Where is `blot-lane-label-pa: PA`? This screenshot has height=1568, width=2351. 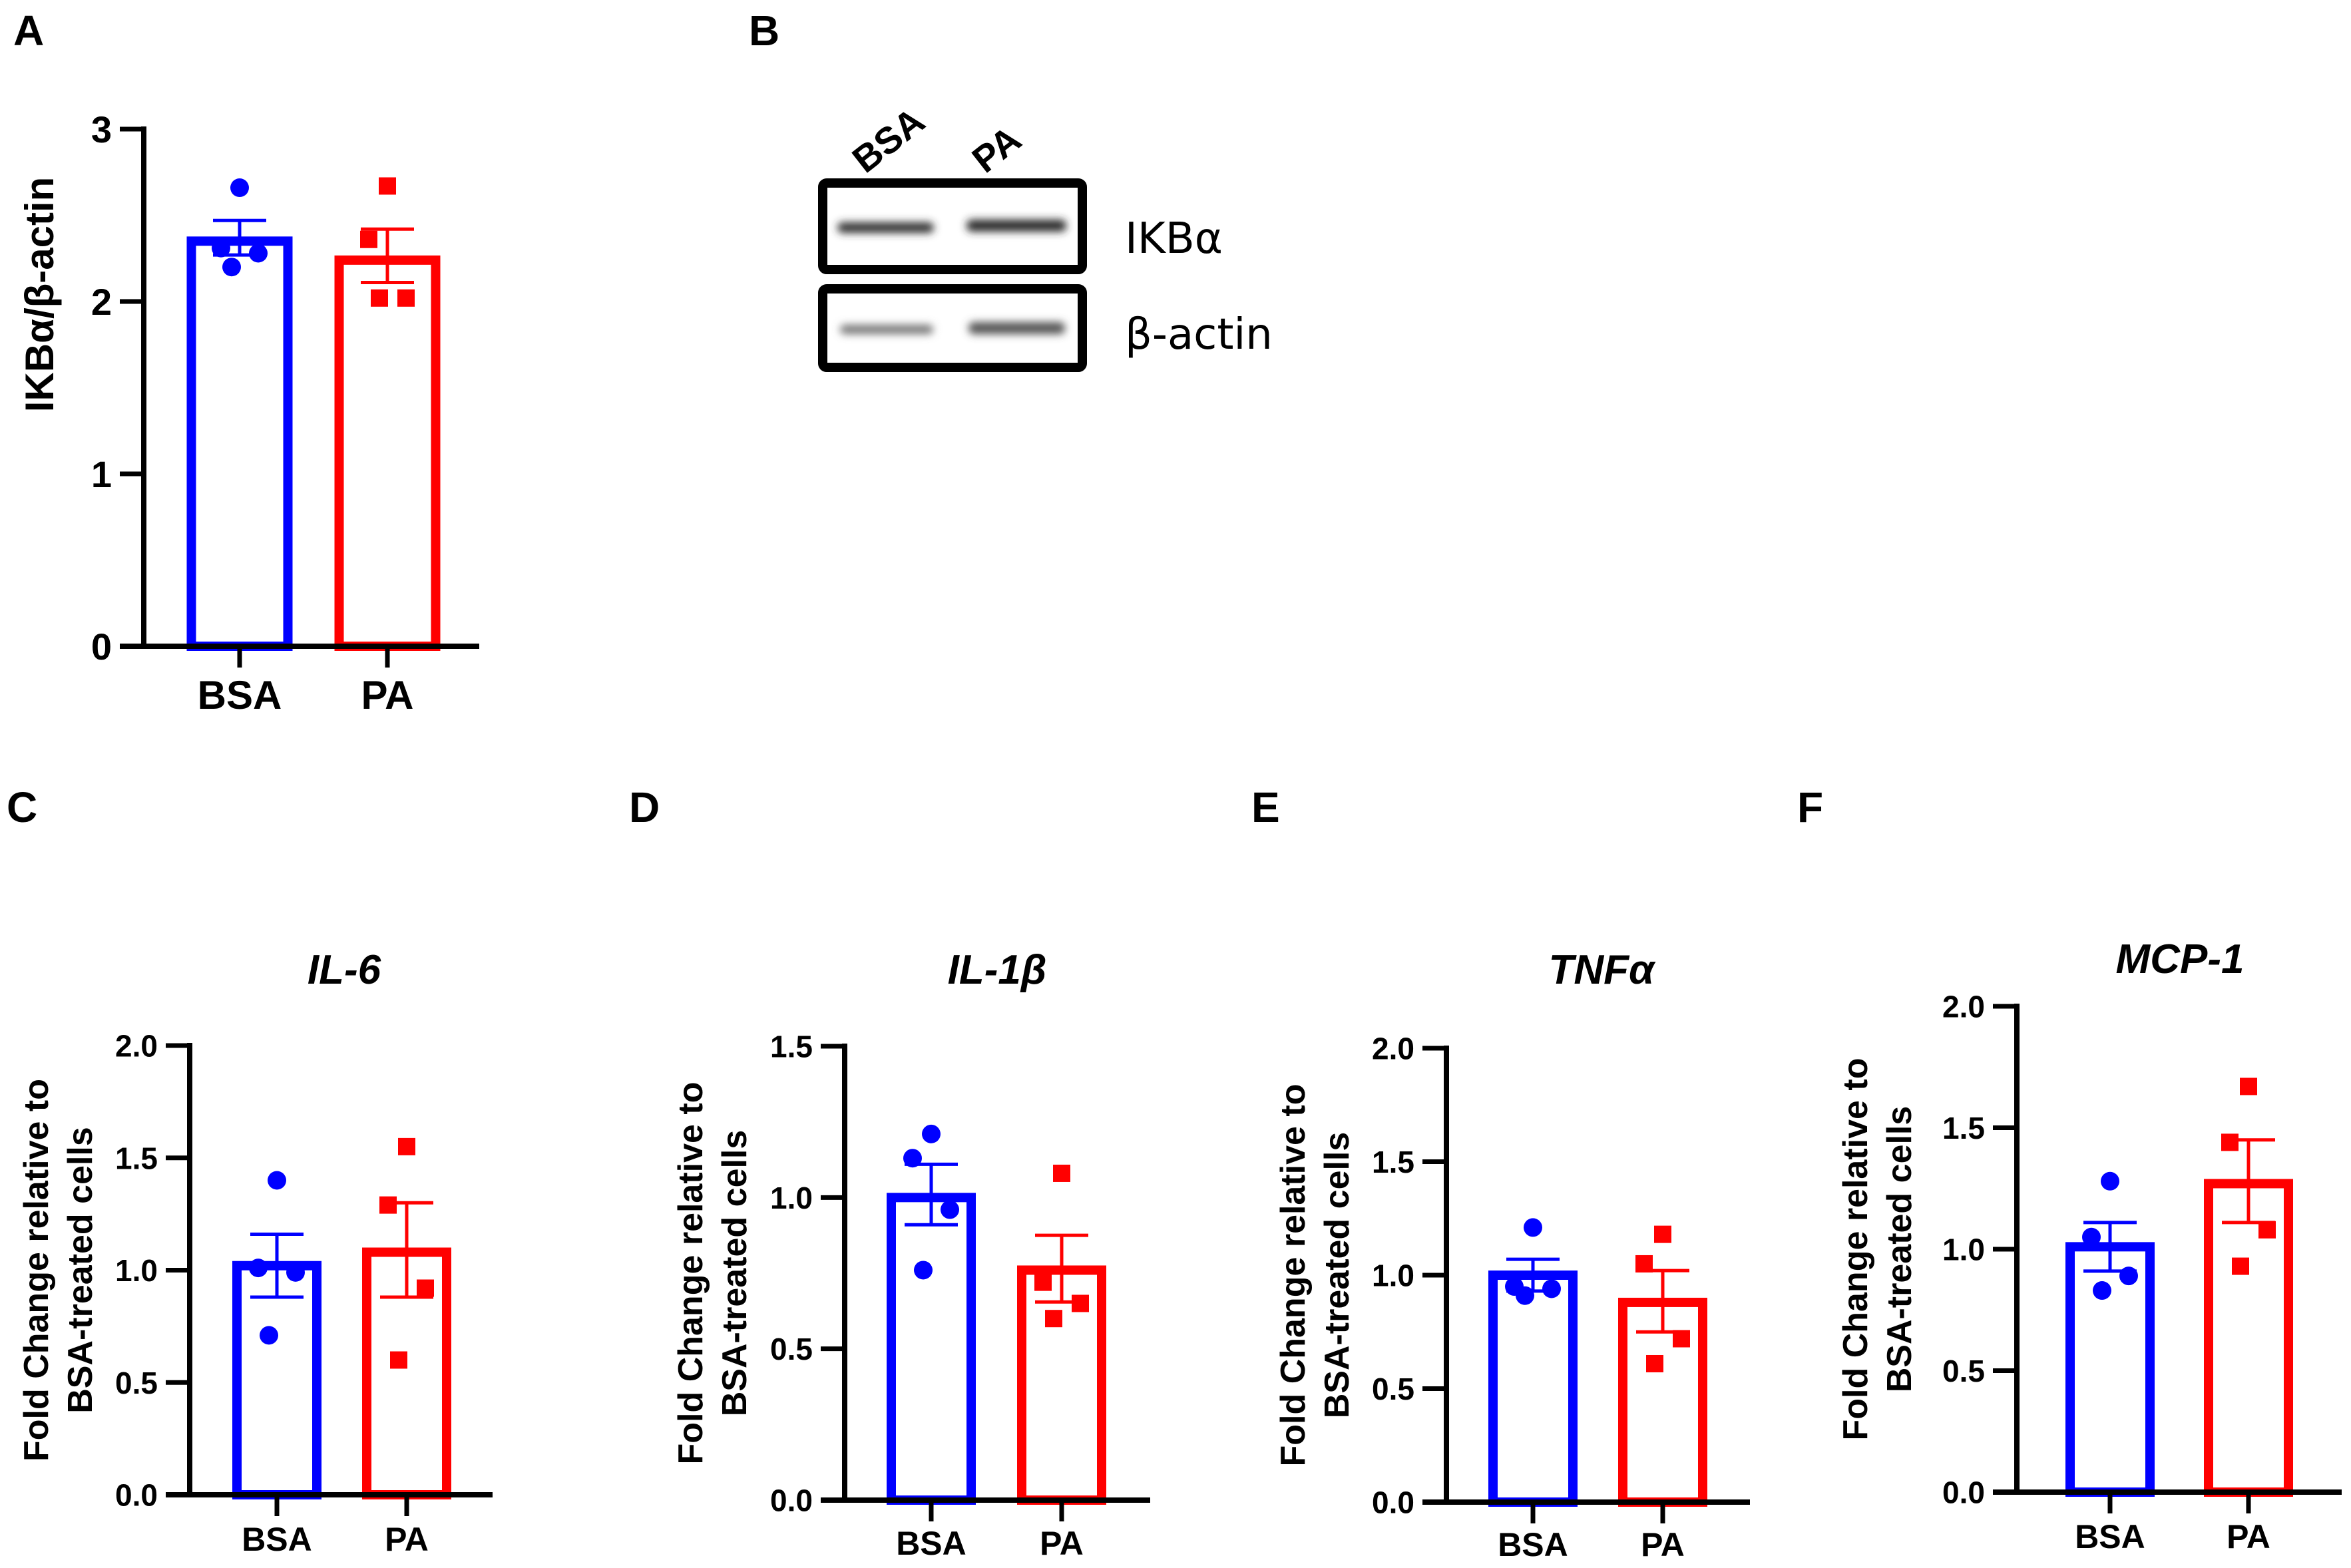 blot-lane-label-pa: PA is located at coordinates (996, 148).